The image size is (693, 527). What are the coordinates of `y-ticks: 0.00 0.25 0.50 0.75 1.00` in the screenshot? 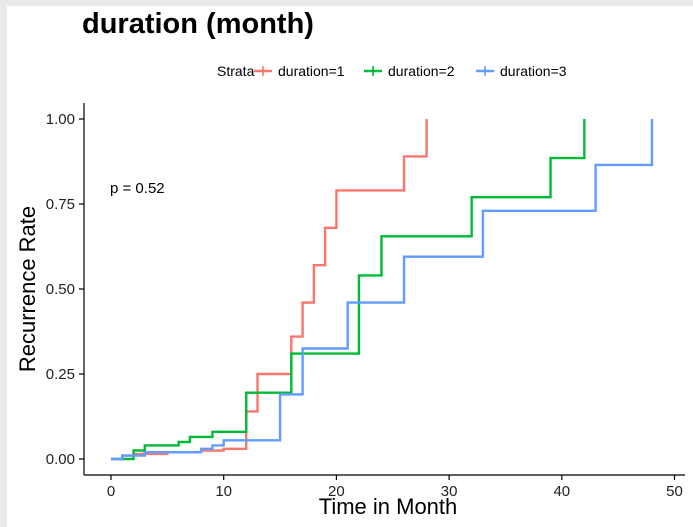 It's located at (65, 289).